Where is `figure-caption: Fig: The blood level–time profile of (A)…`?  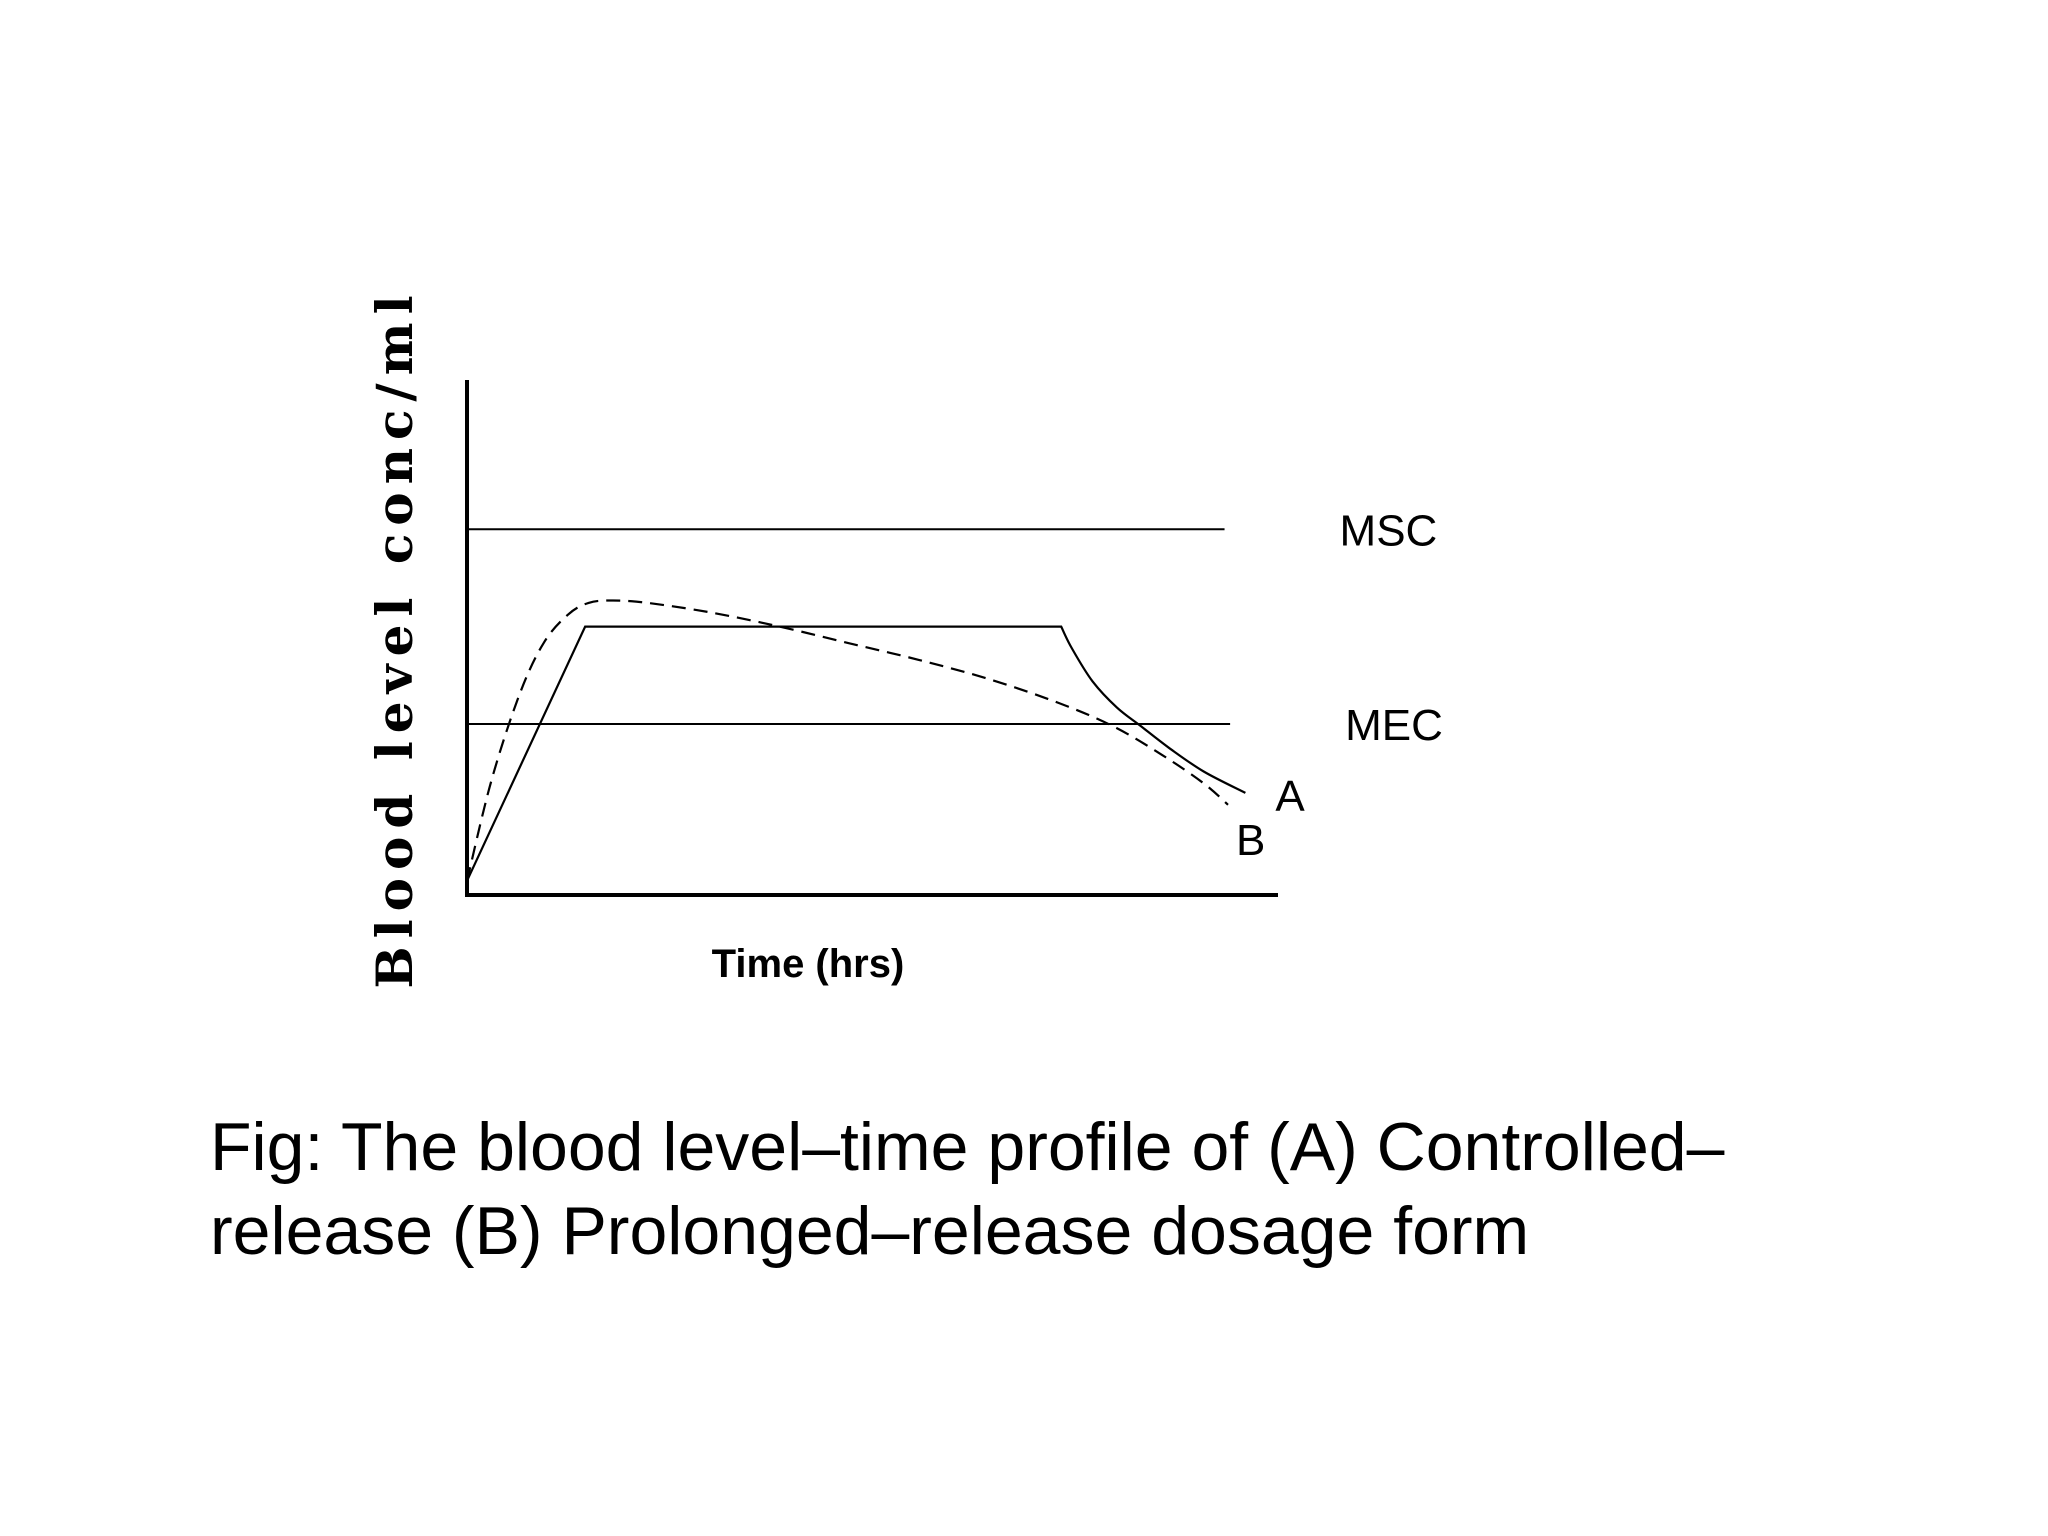
figure-caption: Fig: The blood level–time profile of (A)… is located at coordinates (1060, 1189).